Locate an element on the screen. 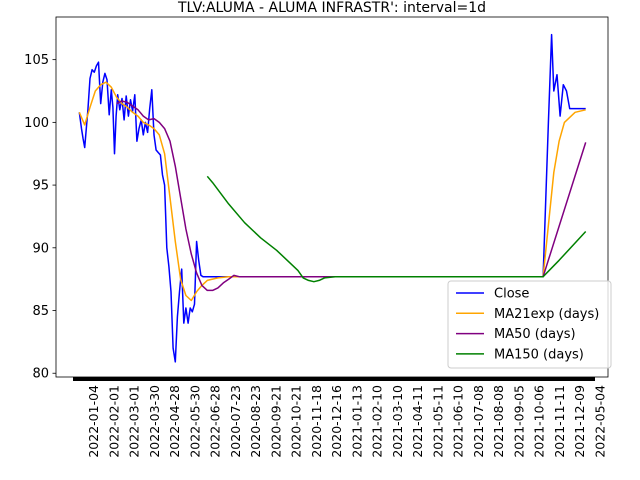 Image resolution: width=640 pixels, height=480 pixels. x-tick-label-9: 2020-09-21 is located at coordinates (275, 421).